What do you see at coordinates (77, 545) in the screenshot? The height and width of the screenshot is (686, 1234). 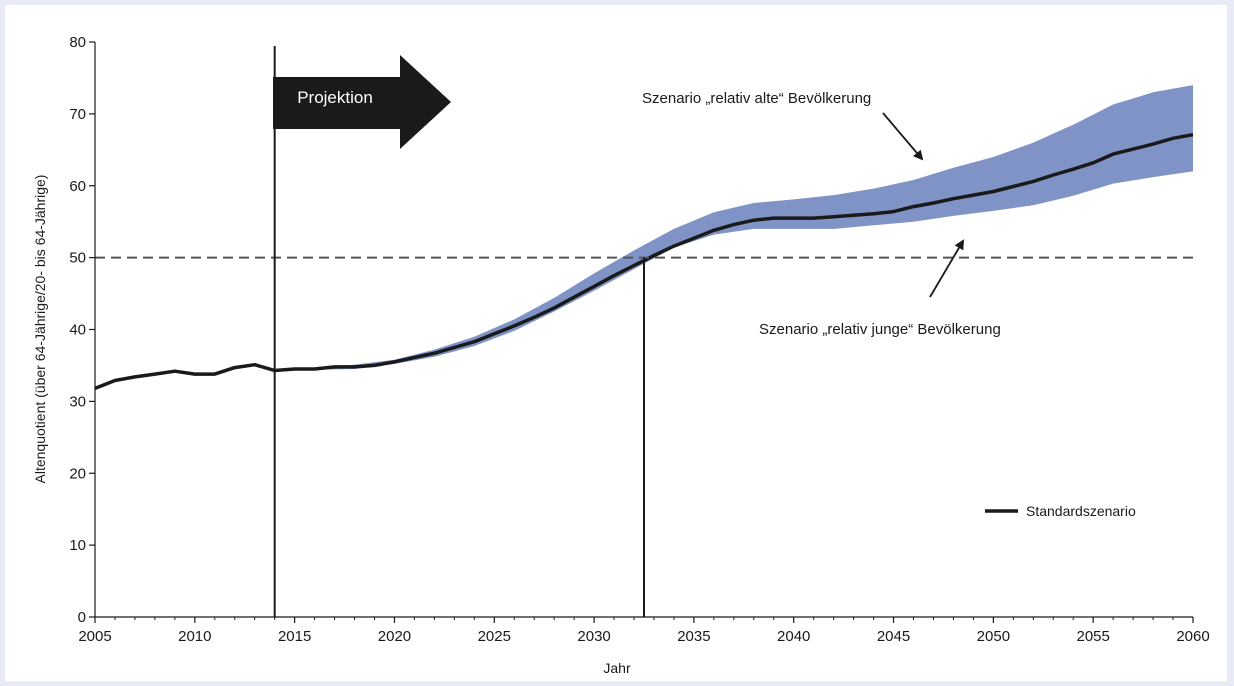 I see `y-tick-label: 10` at bounding box center [77, 545].